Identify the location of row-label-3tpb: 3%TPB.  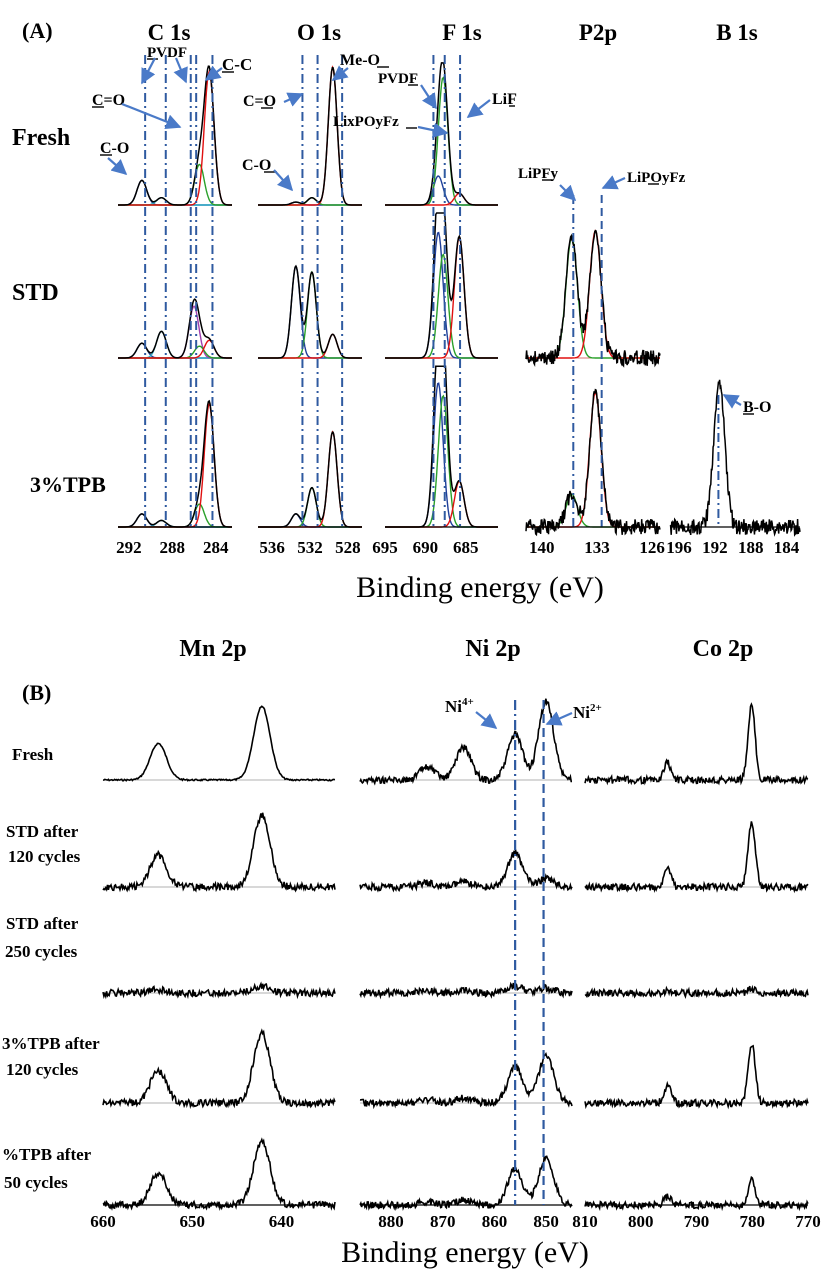
(68, 484).